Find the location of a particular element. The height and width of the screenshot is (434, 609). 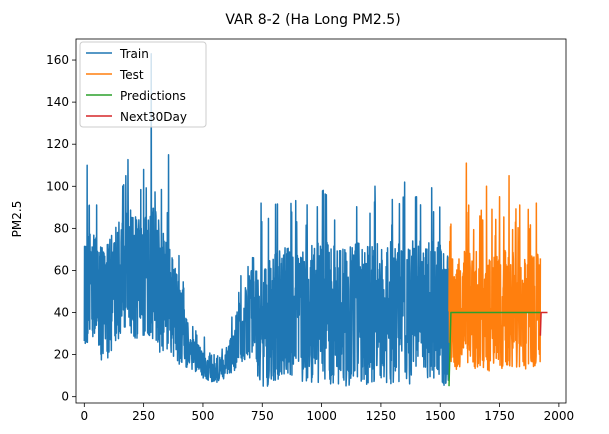

y-tick-label: 20 is located at coordinates (61, 355).